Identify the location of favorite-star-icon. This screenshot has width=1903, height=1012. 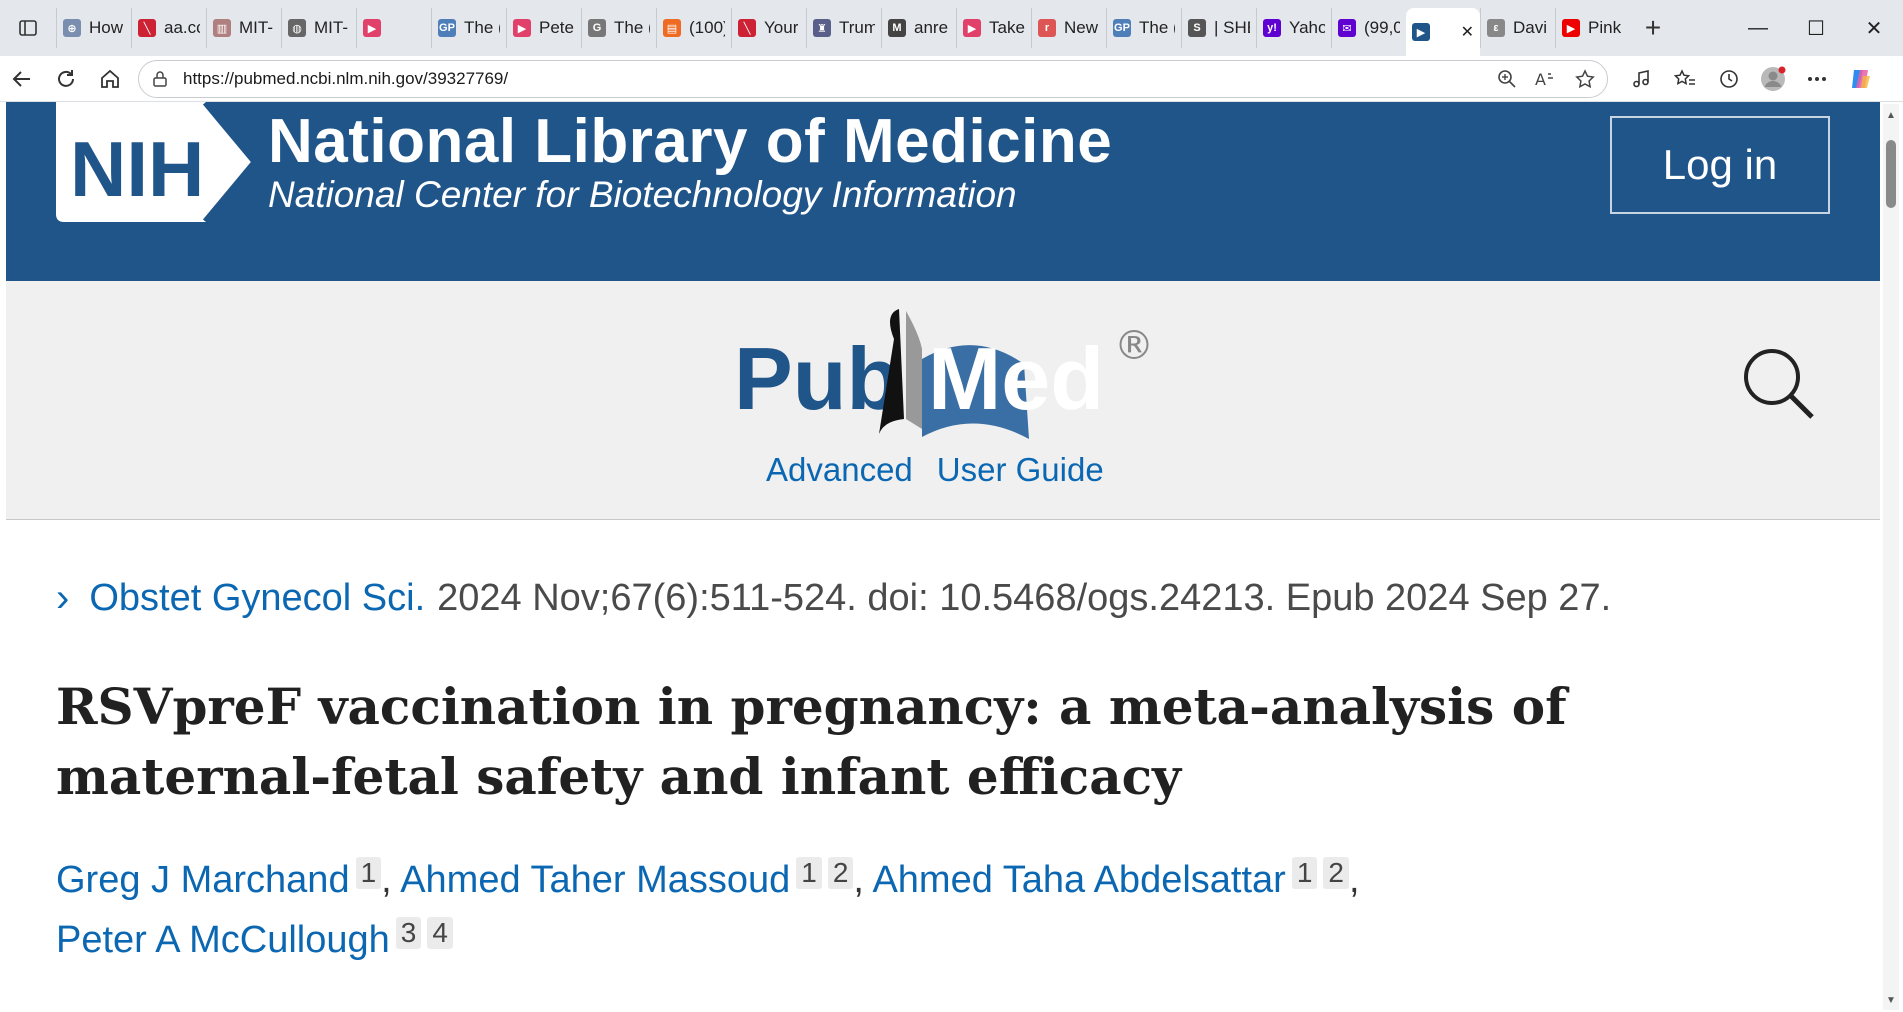
(1585, 78).